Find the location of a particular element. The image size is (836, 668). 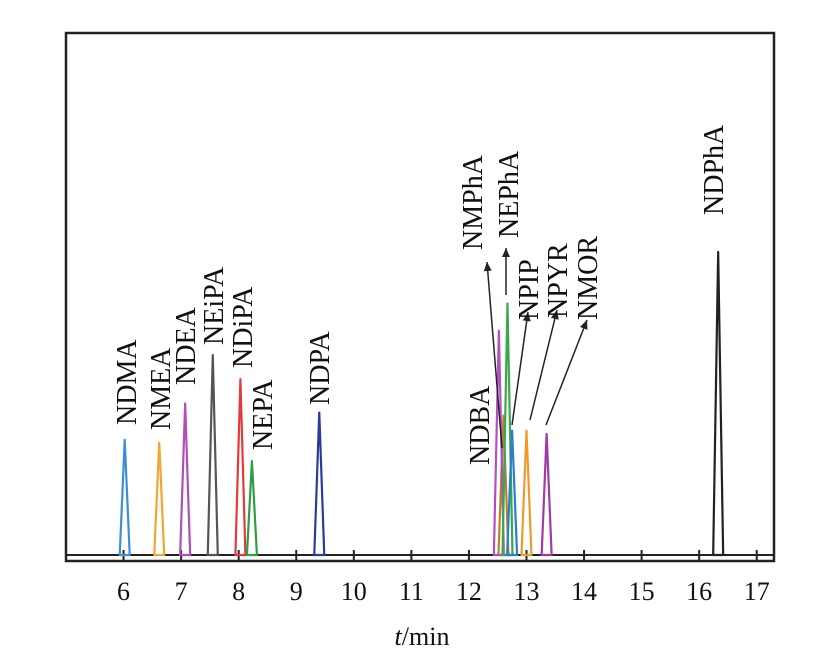

peak-label-npip: NPIP is located at coordinates (529, 289).